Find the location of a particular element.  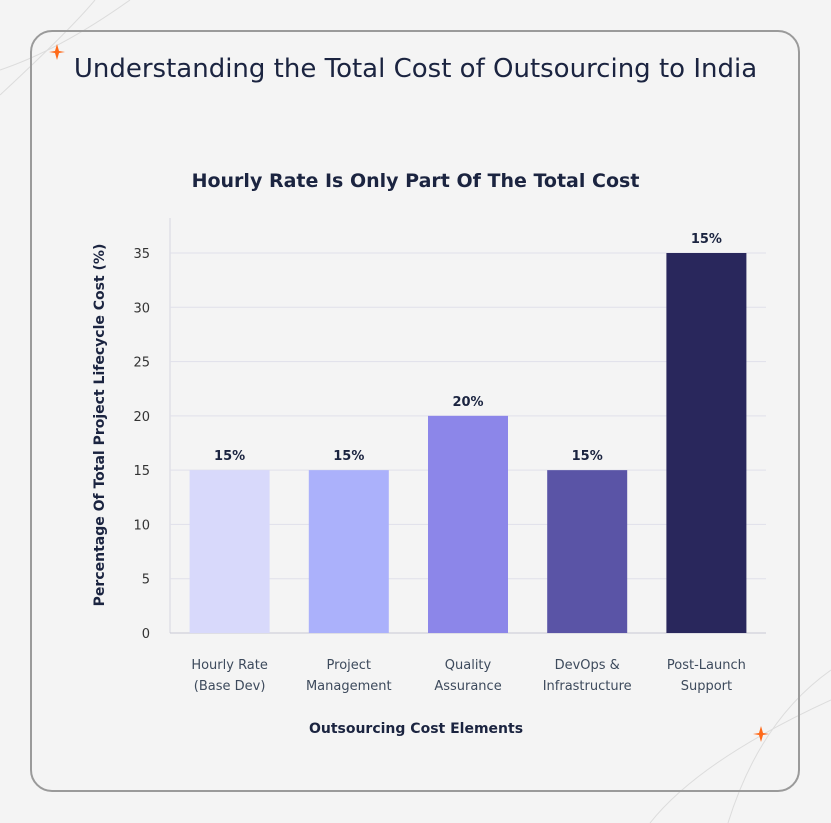

y-tick-label: 20 is located at coordinates (141, 417).